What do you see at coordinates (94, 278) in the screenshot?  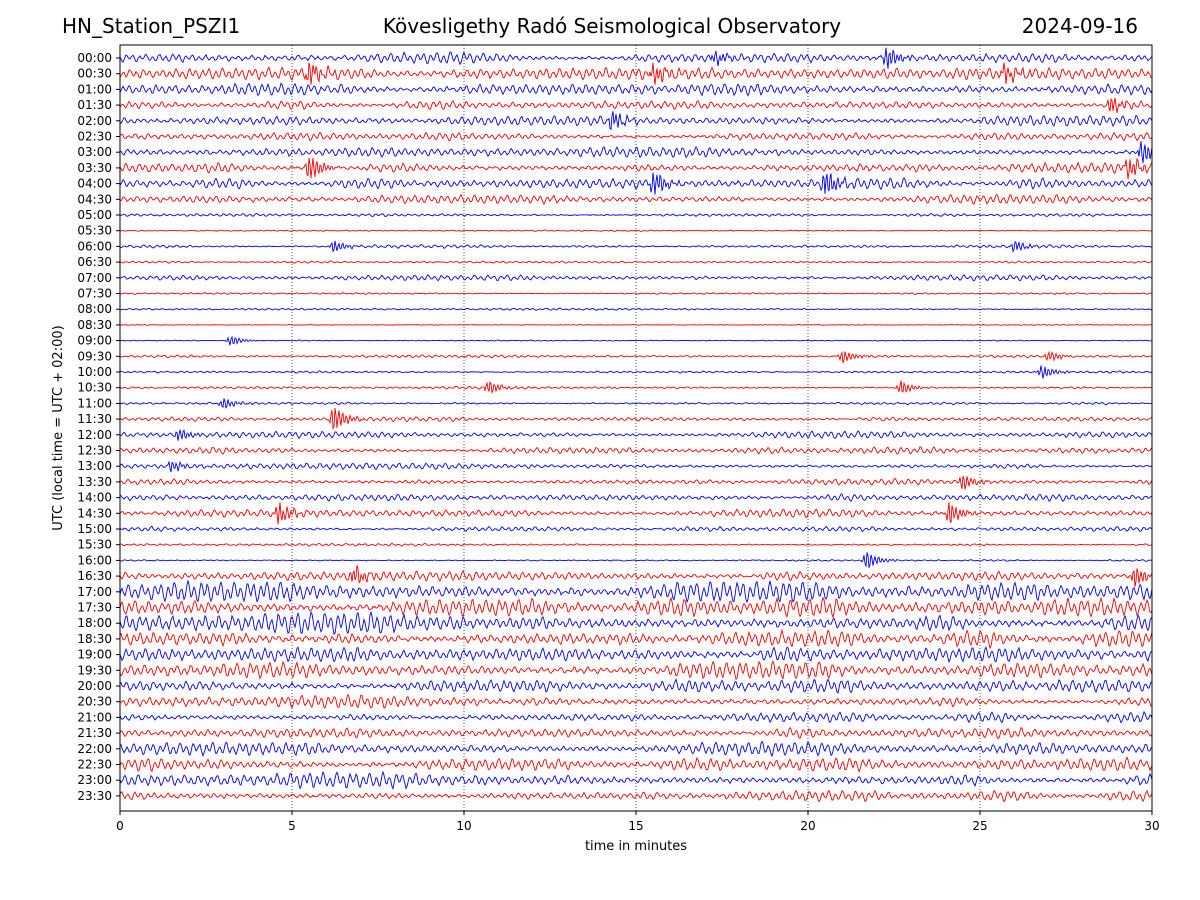 I see `y-tick-label: 07:00` at bounding box center [94, 278].